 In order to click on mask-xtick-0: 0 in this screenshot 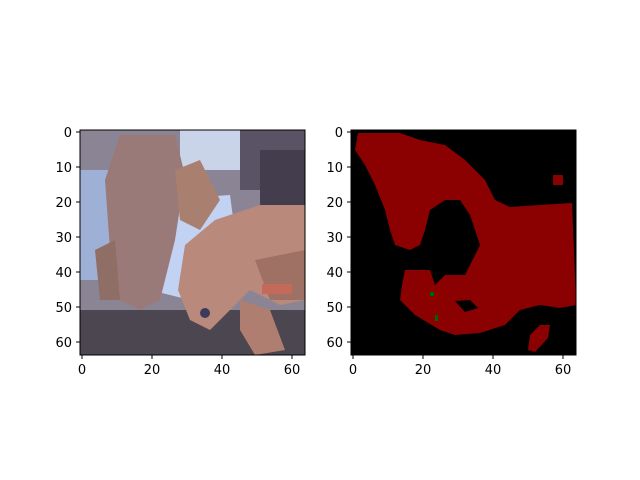, I will do `click(353, 370)`.